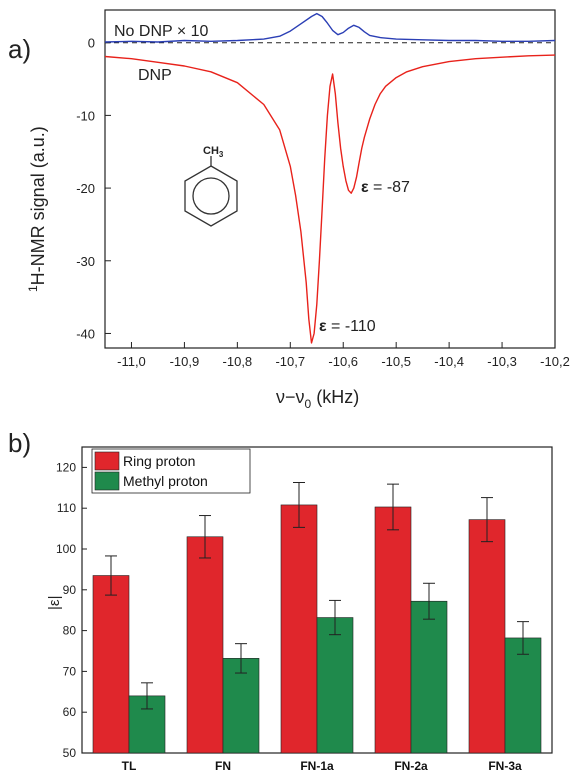  Describe the element at coordinates (66, 549) in the screenshot. I see `y-tick-label-b: 100` at that location.